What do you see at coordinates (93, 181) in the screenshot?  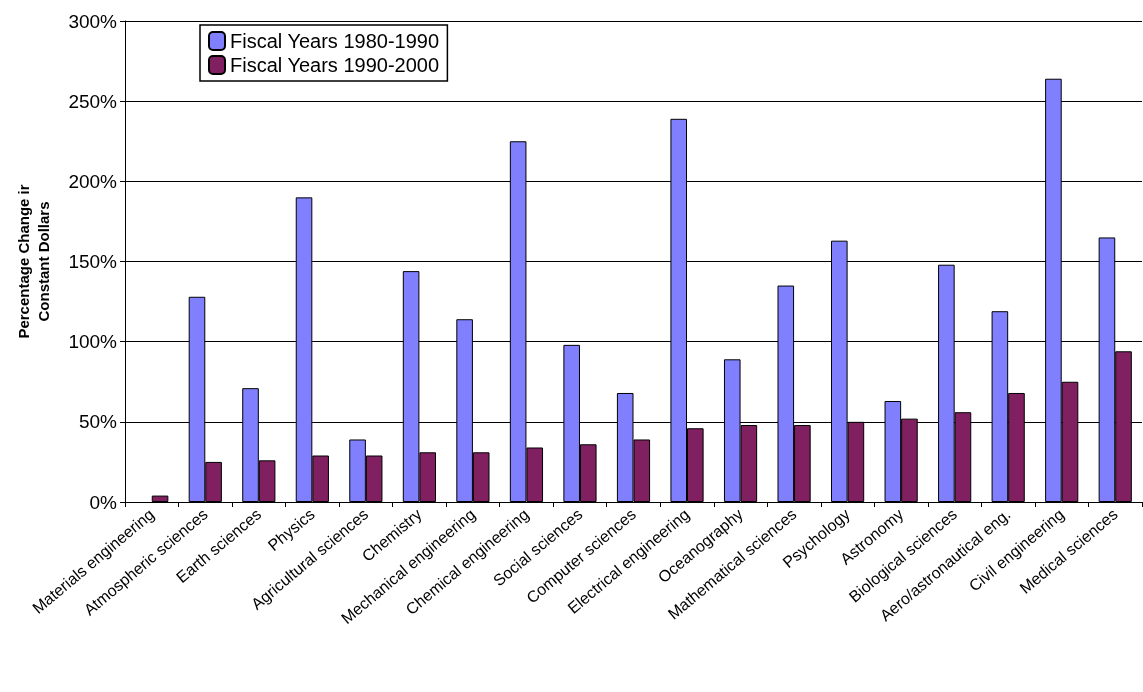 I see `y-tick-label: 200%` at bounding box center [93, 181].